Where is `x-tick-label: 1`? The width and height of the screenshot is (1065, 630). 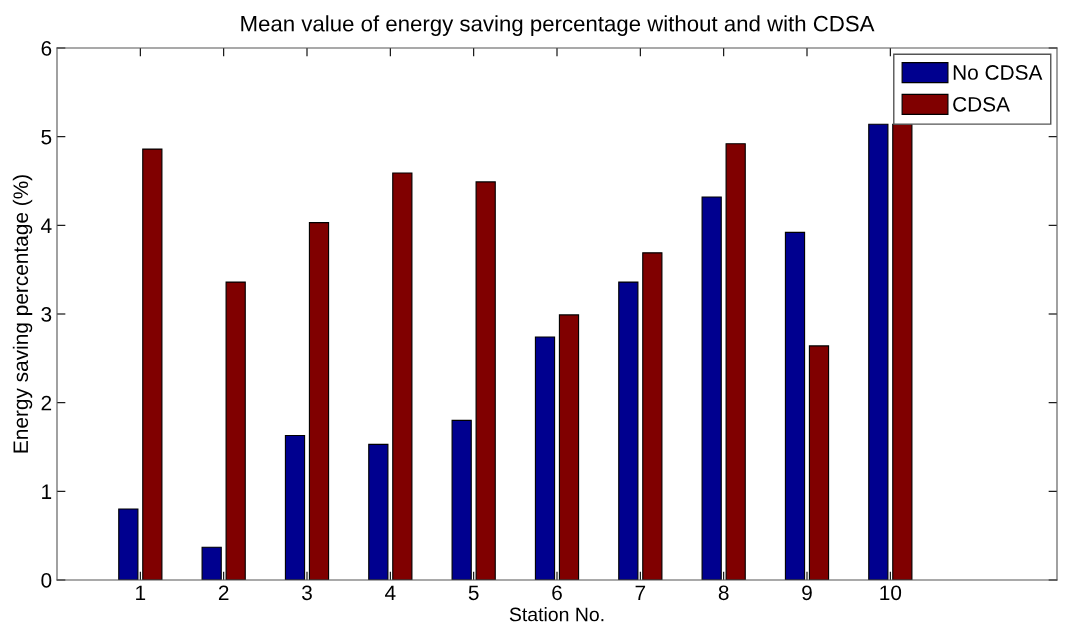
x-tick-label: 1 is located at coordinates (141, 592).